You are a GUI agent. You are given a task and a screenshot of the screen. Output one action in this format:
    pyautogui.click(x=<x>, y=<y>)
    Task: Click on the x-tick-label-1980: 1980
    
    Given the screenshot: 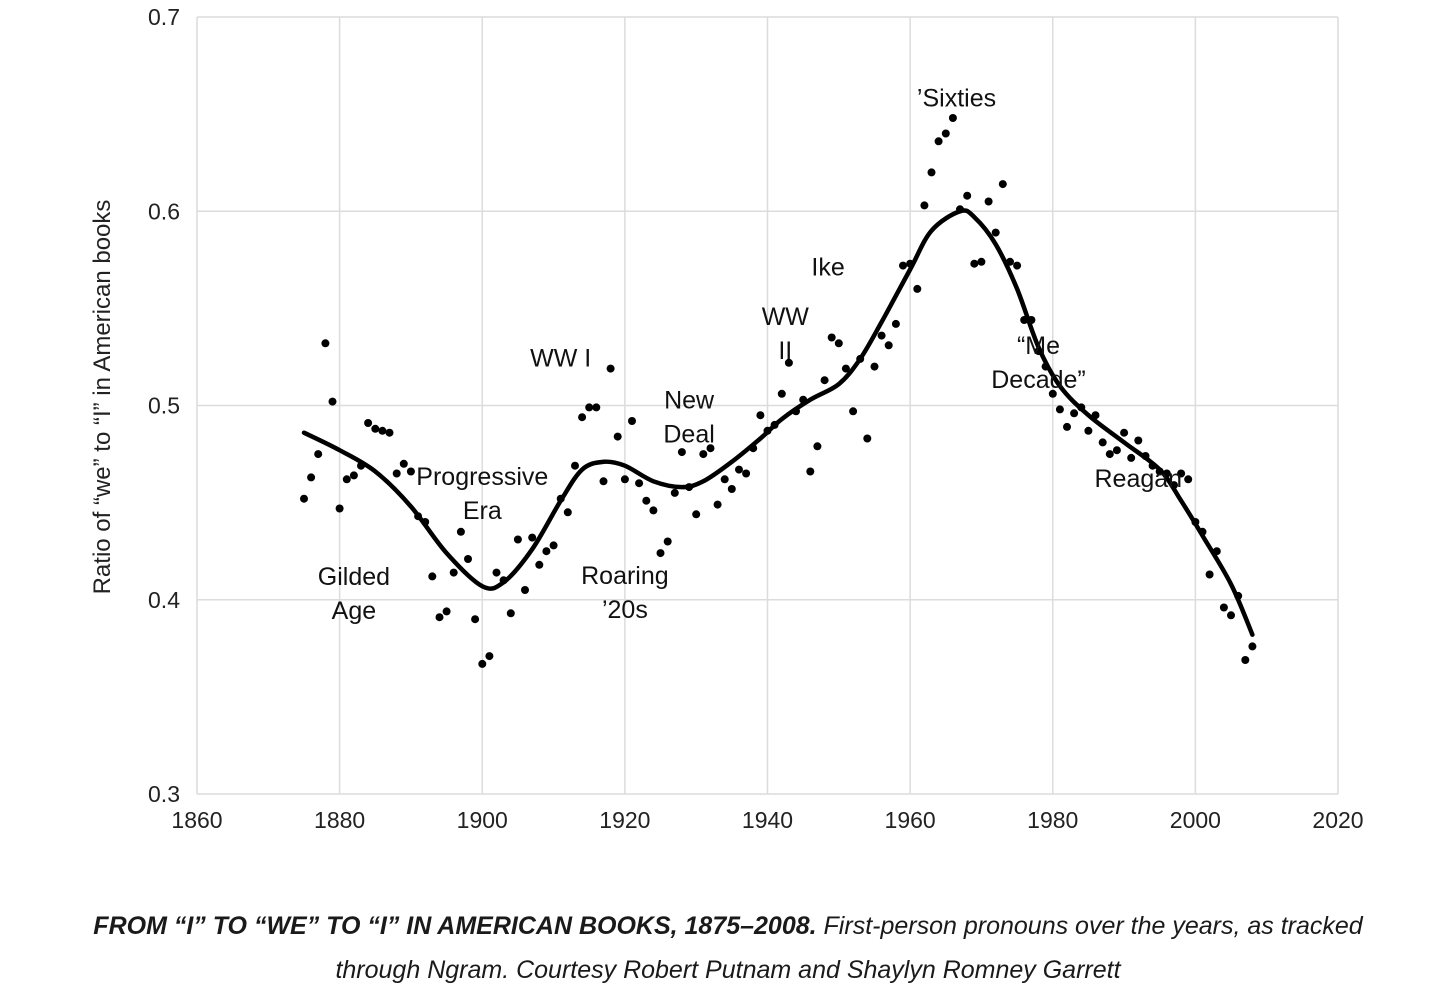 What is the action you would take?
    pyautogui.click(x=1052, y=820)
    